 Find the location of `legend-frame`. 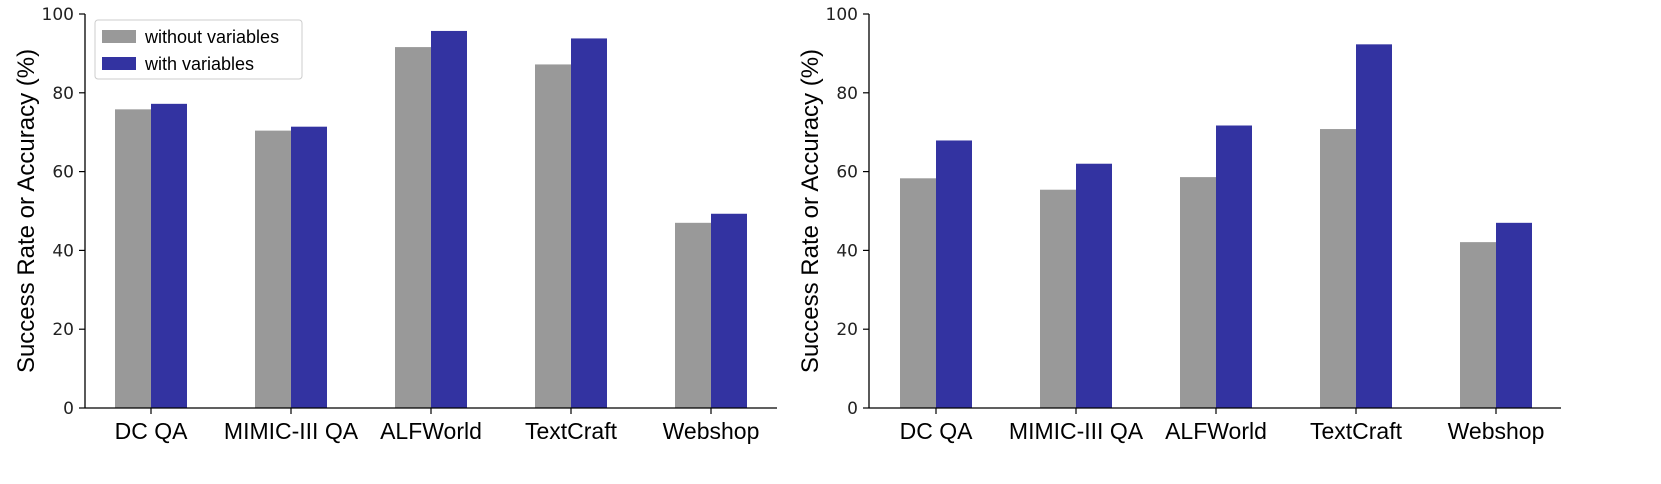

legend-frame is located at coordinates (198, 49).